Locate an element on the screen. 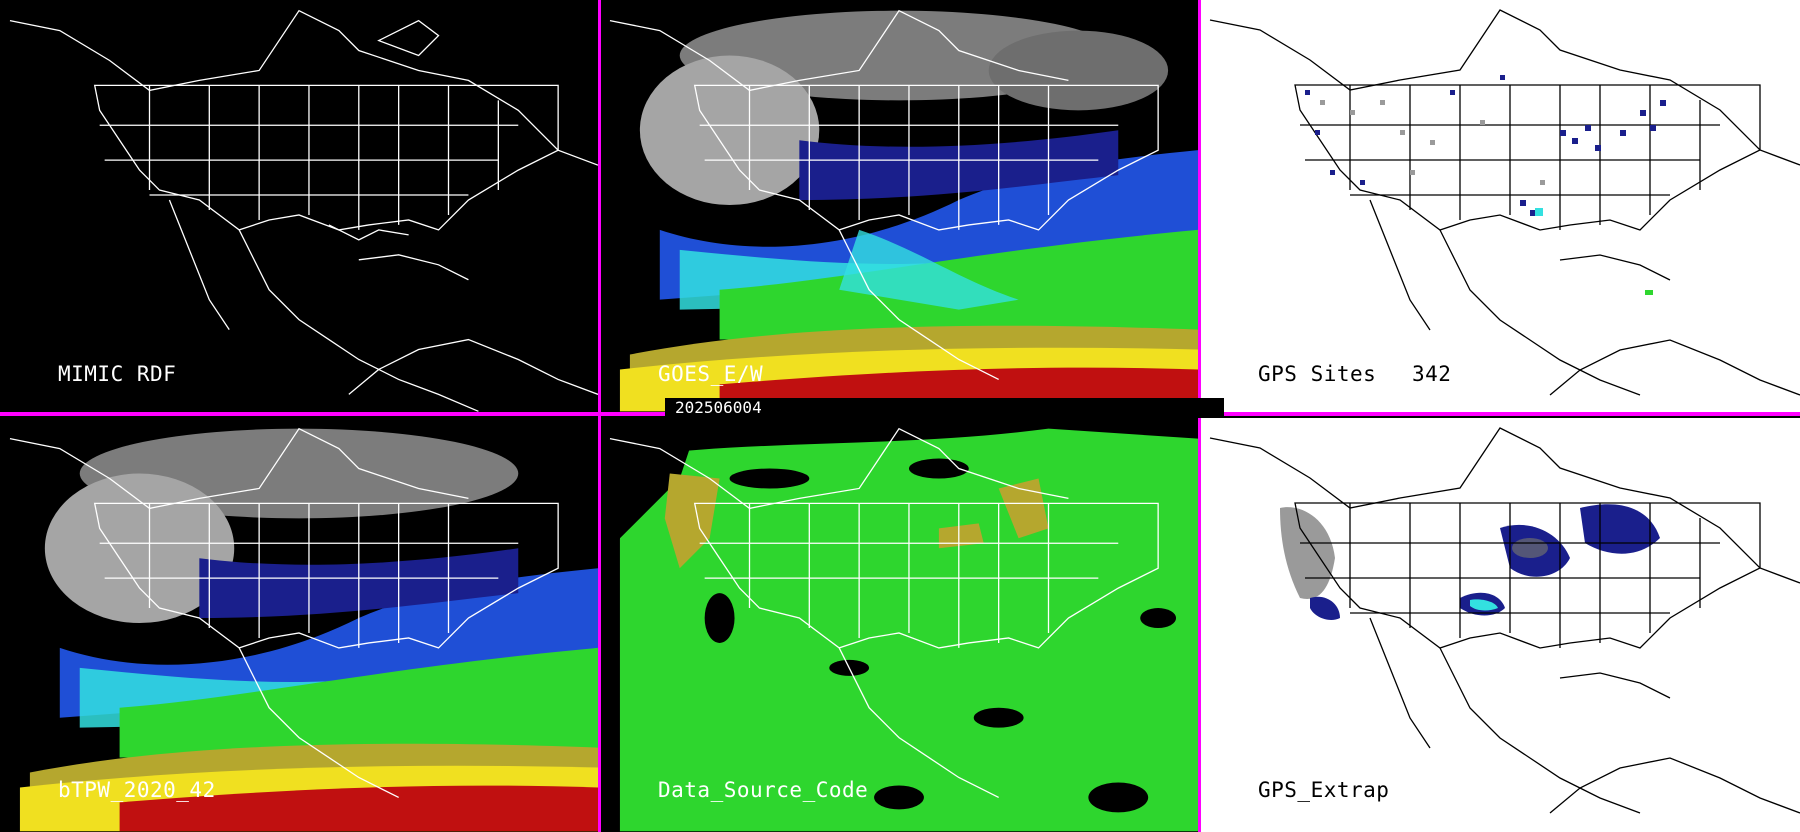  panel-label: Data_Source_Code is located at coordinates (763, 790).